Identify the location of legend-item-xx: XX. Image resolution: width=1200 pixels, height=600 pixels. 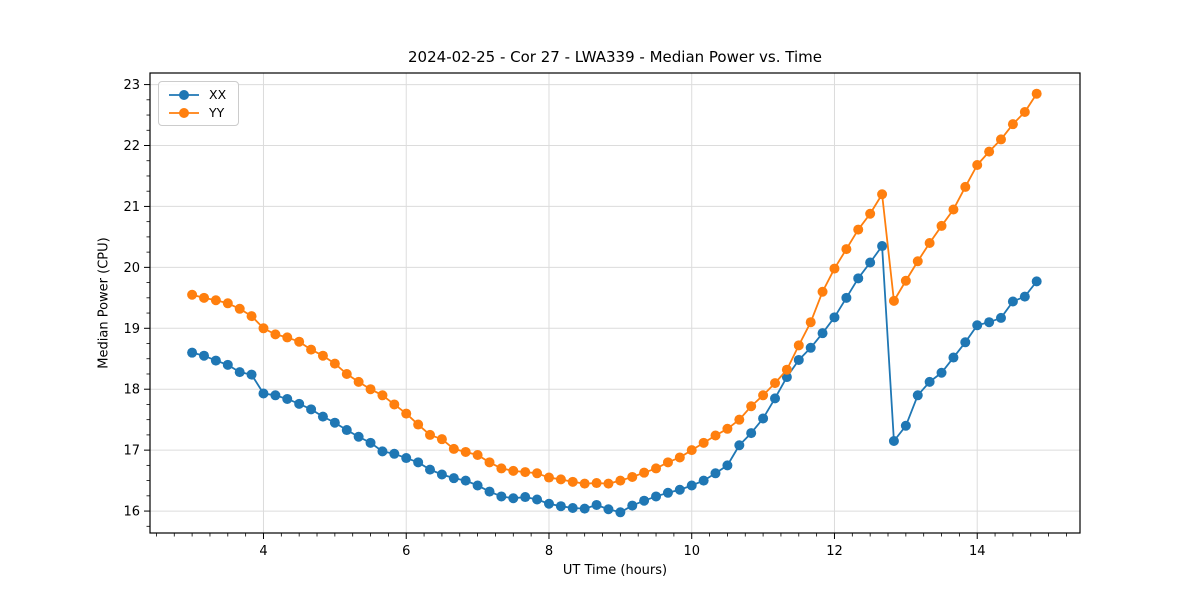
(197, 94).